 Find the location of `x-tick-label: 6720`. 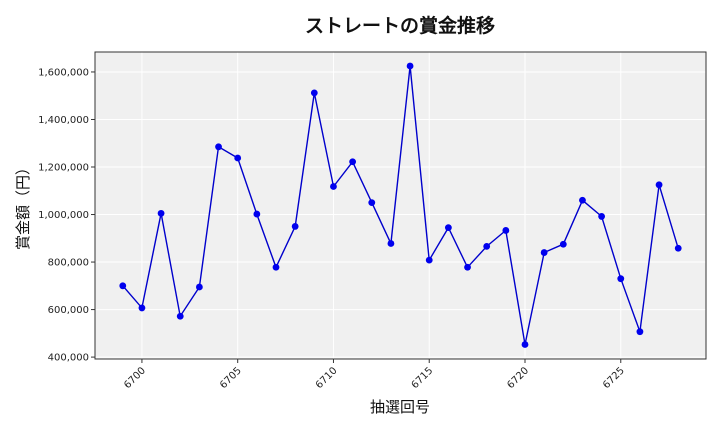

x-tick-label: 6720 is located at coordinates (518, 378).